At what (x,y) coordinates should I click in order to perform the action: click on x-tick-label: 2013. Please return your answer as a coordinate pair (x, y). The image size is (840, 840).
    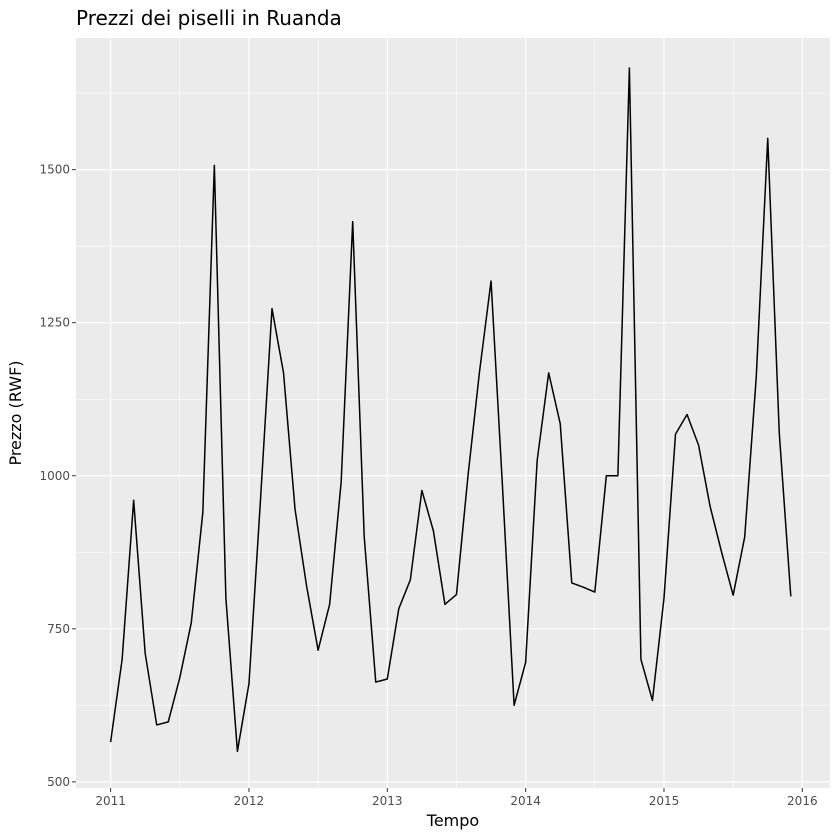
    Looking at the image, I should click on (387, 801).